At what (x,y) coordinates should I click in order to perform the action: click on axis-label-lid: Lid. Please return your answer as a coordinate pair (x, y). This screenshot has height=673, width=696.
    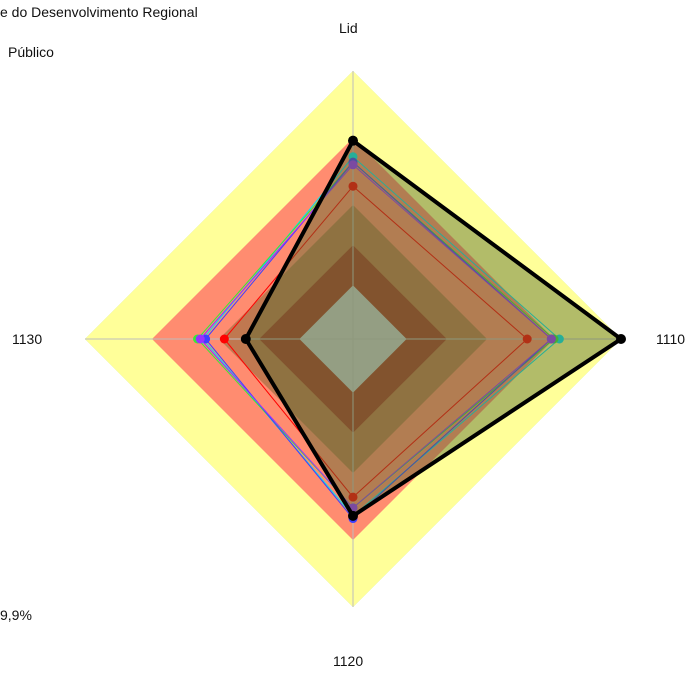
    Looking at the image, I should click on (348, 28).